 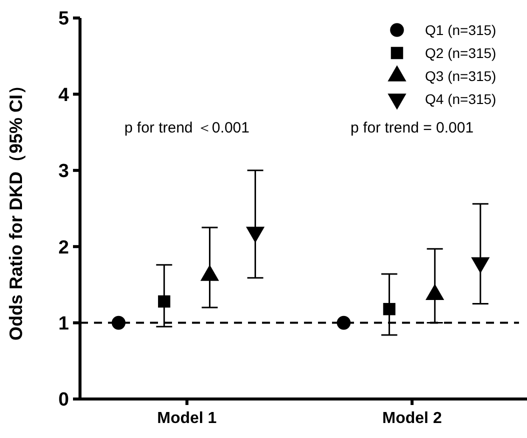 What do you see at coordinates (64, 95) in the screenshot?
I see `y-tick-label: 4` at bounding box center [64, 95].